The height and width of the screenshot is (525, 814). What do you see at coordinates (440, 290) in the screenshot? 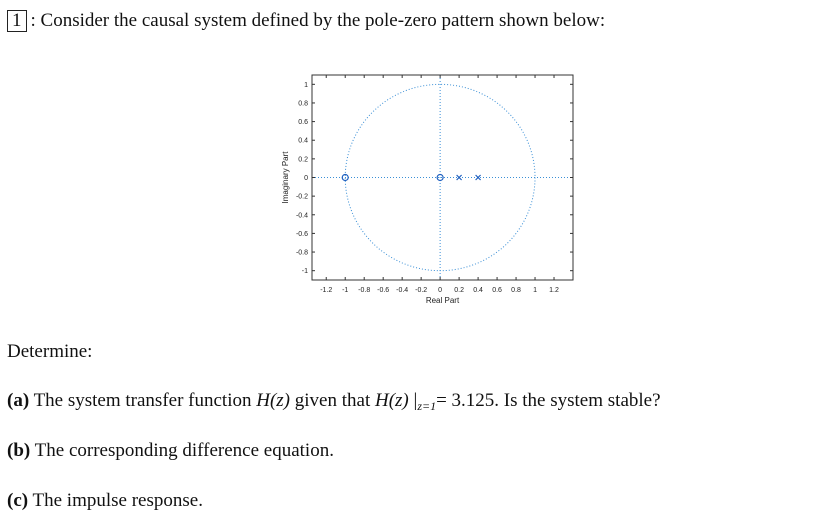
I see `x-tick-label: 0` at bounding box center [440, 290].